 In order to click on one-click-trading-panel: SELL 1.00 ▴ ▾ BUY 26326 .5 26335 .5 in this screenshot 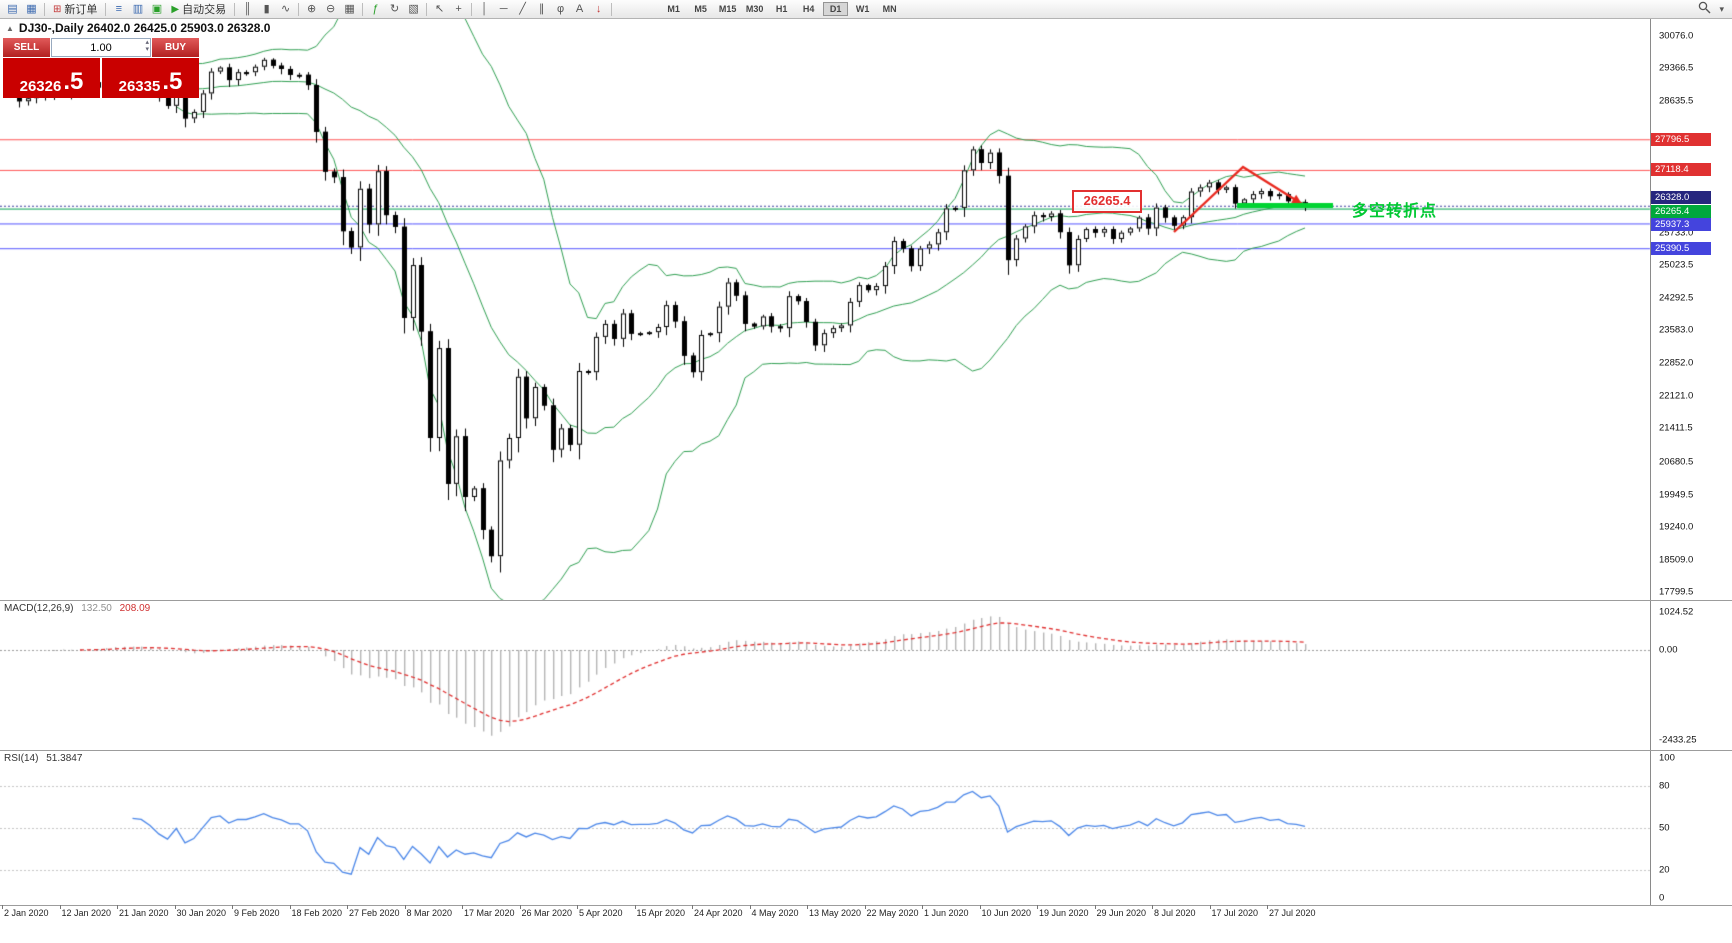, I will do `click(101, 68)`.